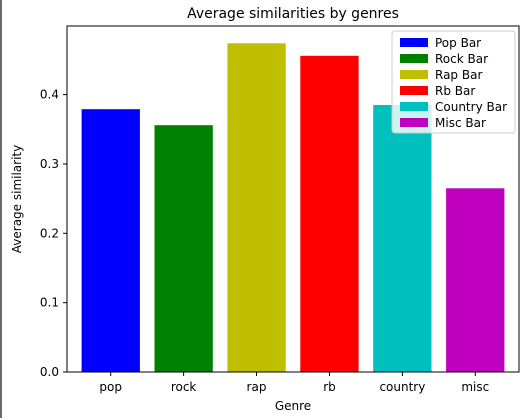  What do you see at coordinates (49, 95) in the screenshot?
I see `y-tick-label: 0.4` at bounding box center [49, 95].